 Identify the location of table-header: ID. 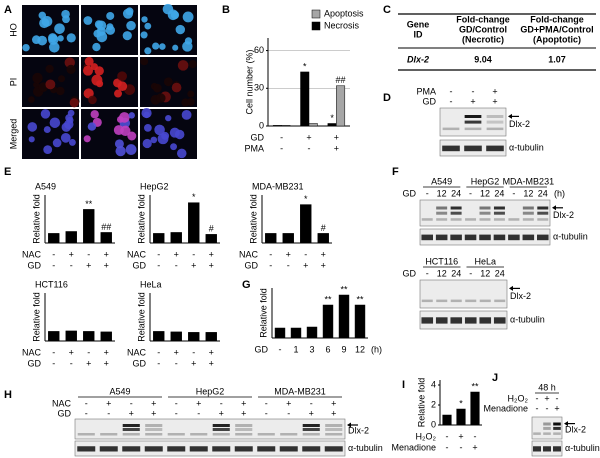
(419, 34).